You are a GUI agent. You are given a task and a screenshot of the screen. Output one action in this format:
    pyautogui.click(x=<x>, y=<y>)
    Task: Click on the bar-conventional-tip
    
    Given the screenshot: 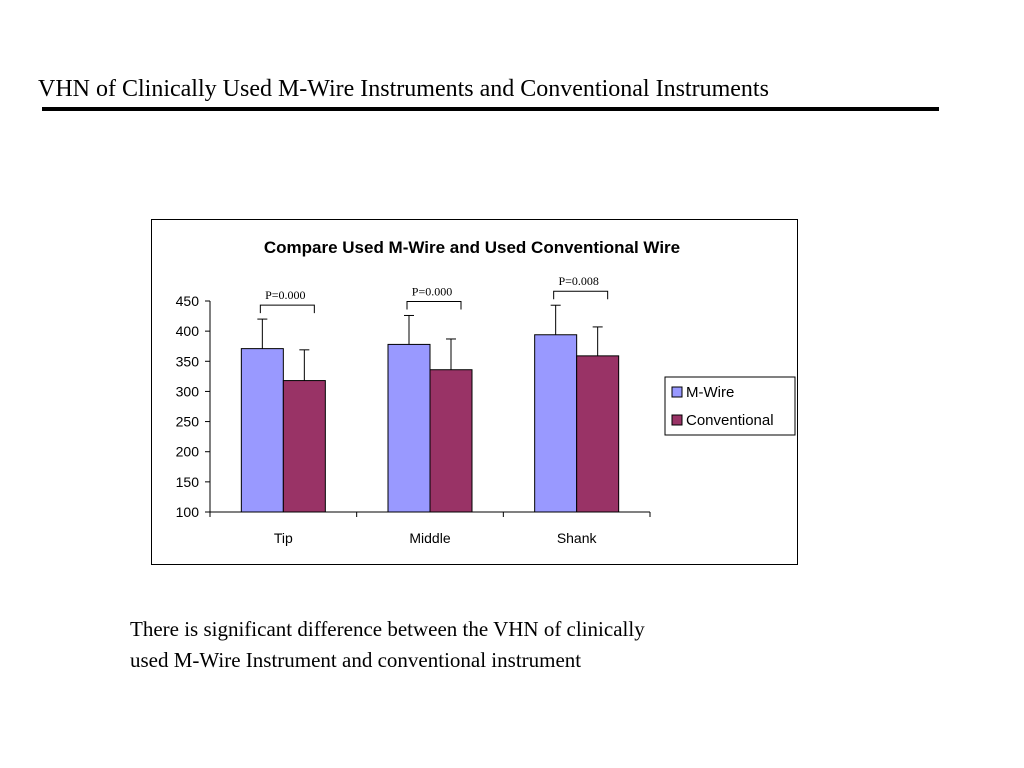 What is the action you would take?
    pyautogui.click(x=304, y=446)
    